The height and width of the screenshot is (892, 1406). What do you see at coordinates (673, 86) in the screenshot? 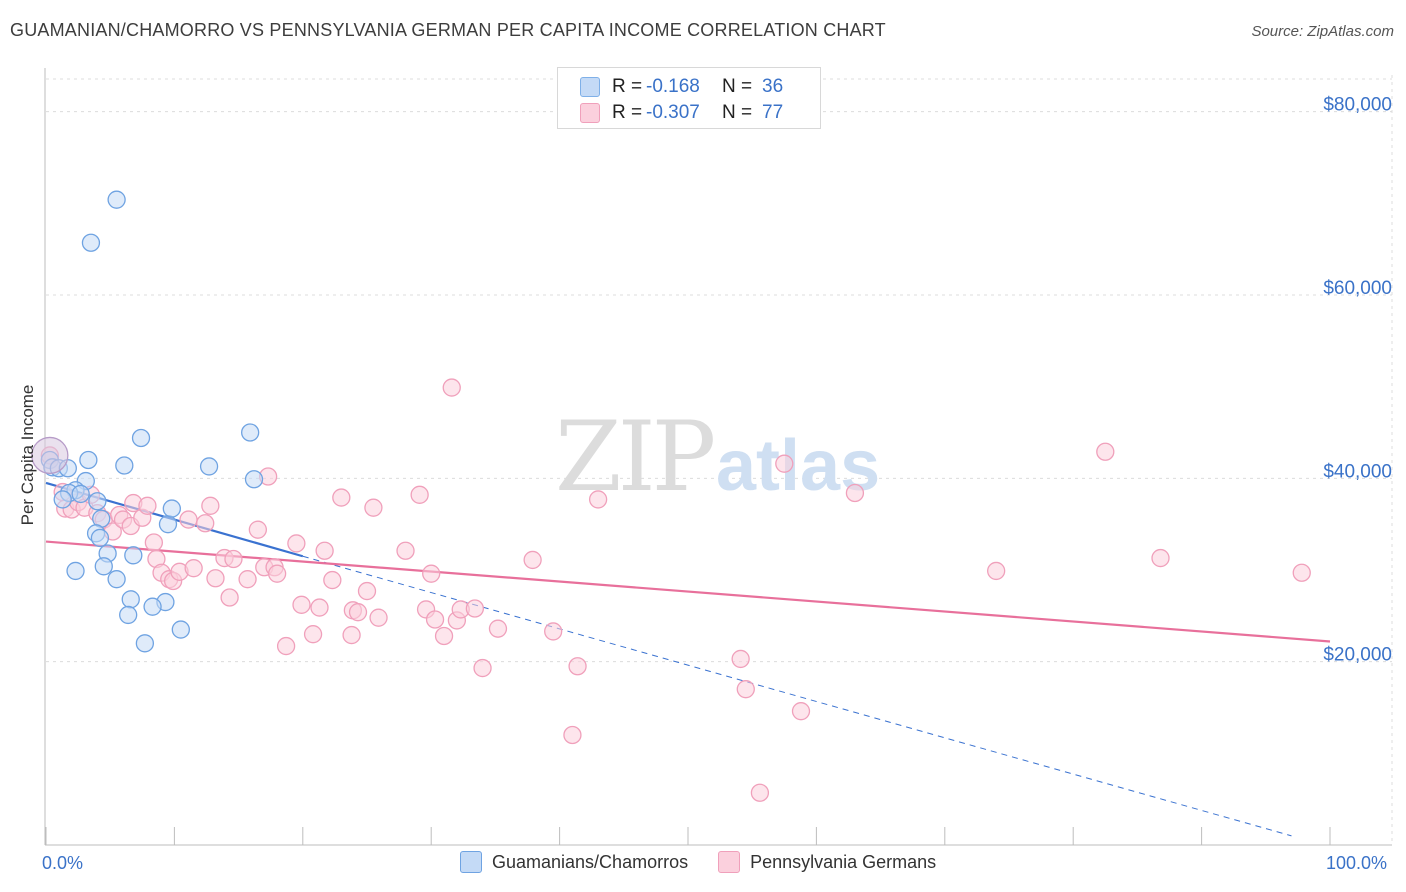
I see `r-value: -0.168` at bounding box center [673, 86].